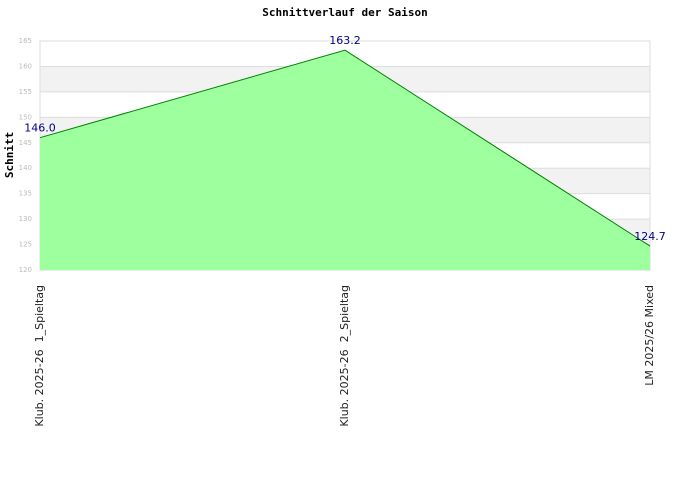 The height and width of the screenshot is (504, 690). I want to click on value-label: 163.2, so click(345, 40).